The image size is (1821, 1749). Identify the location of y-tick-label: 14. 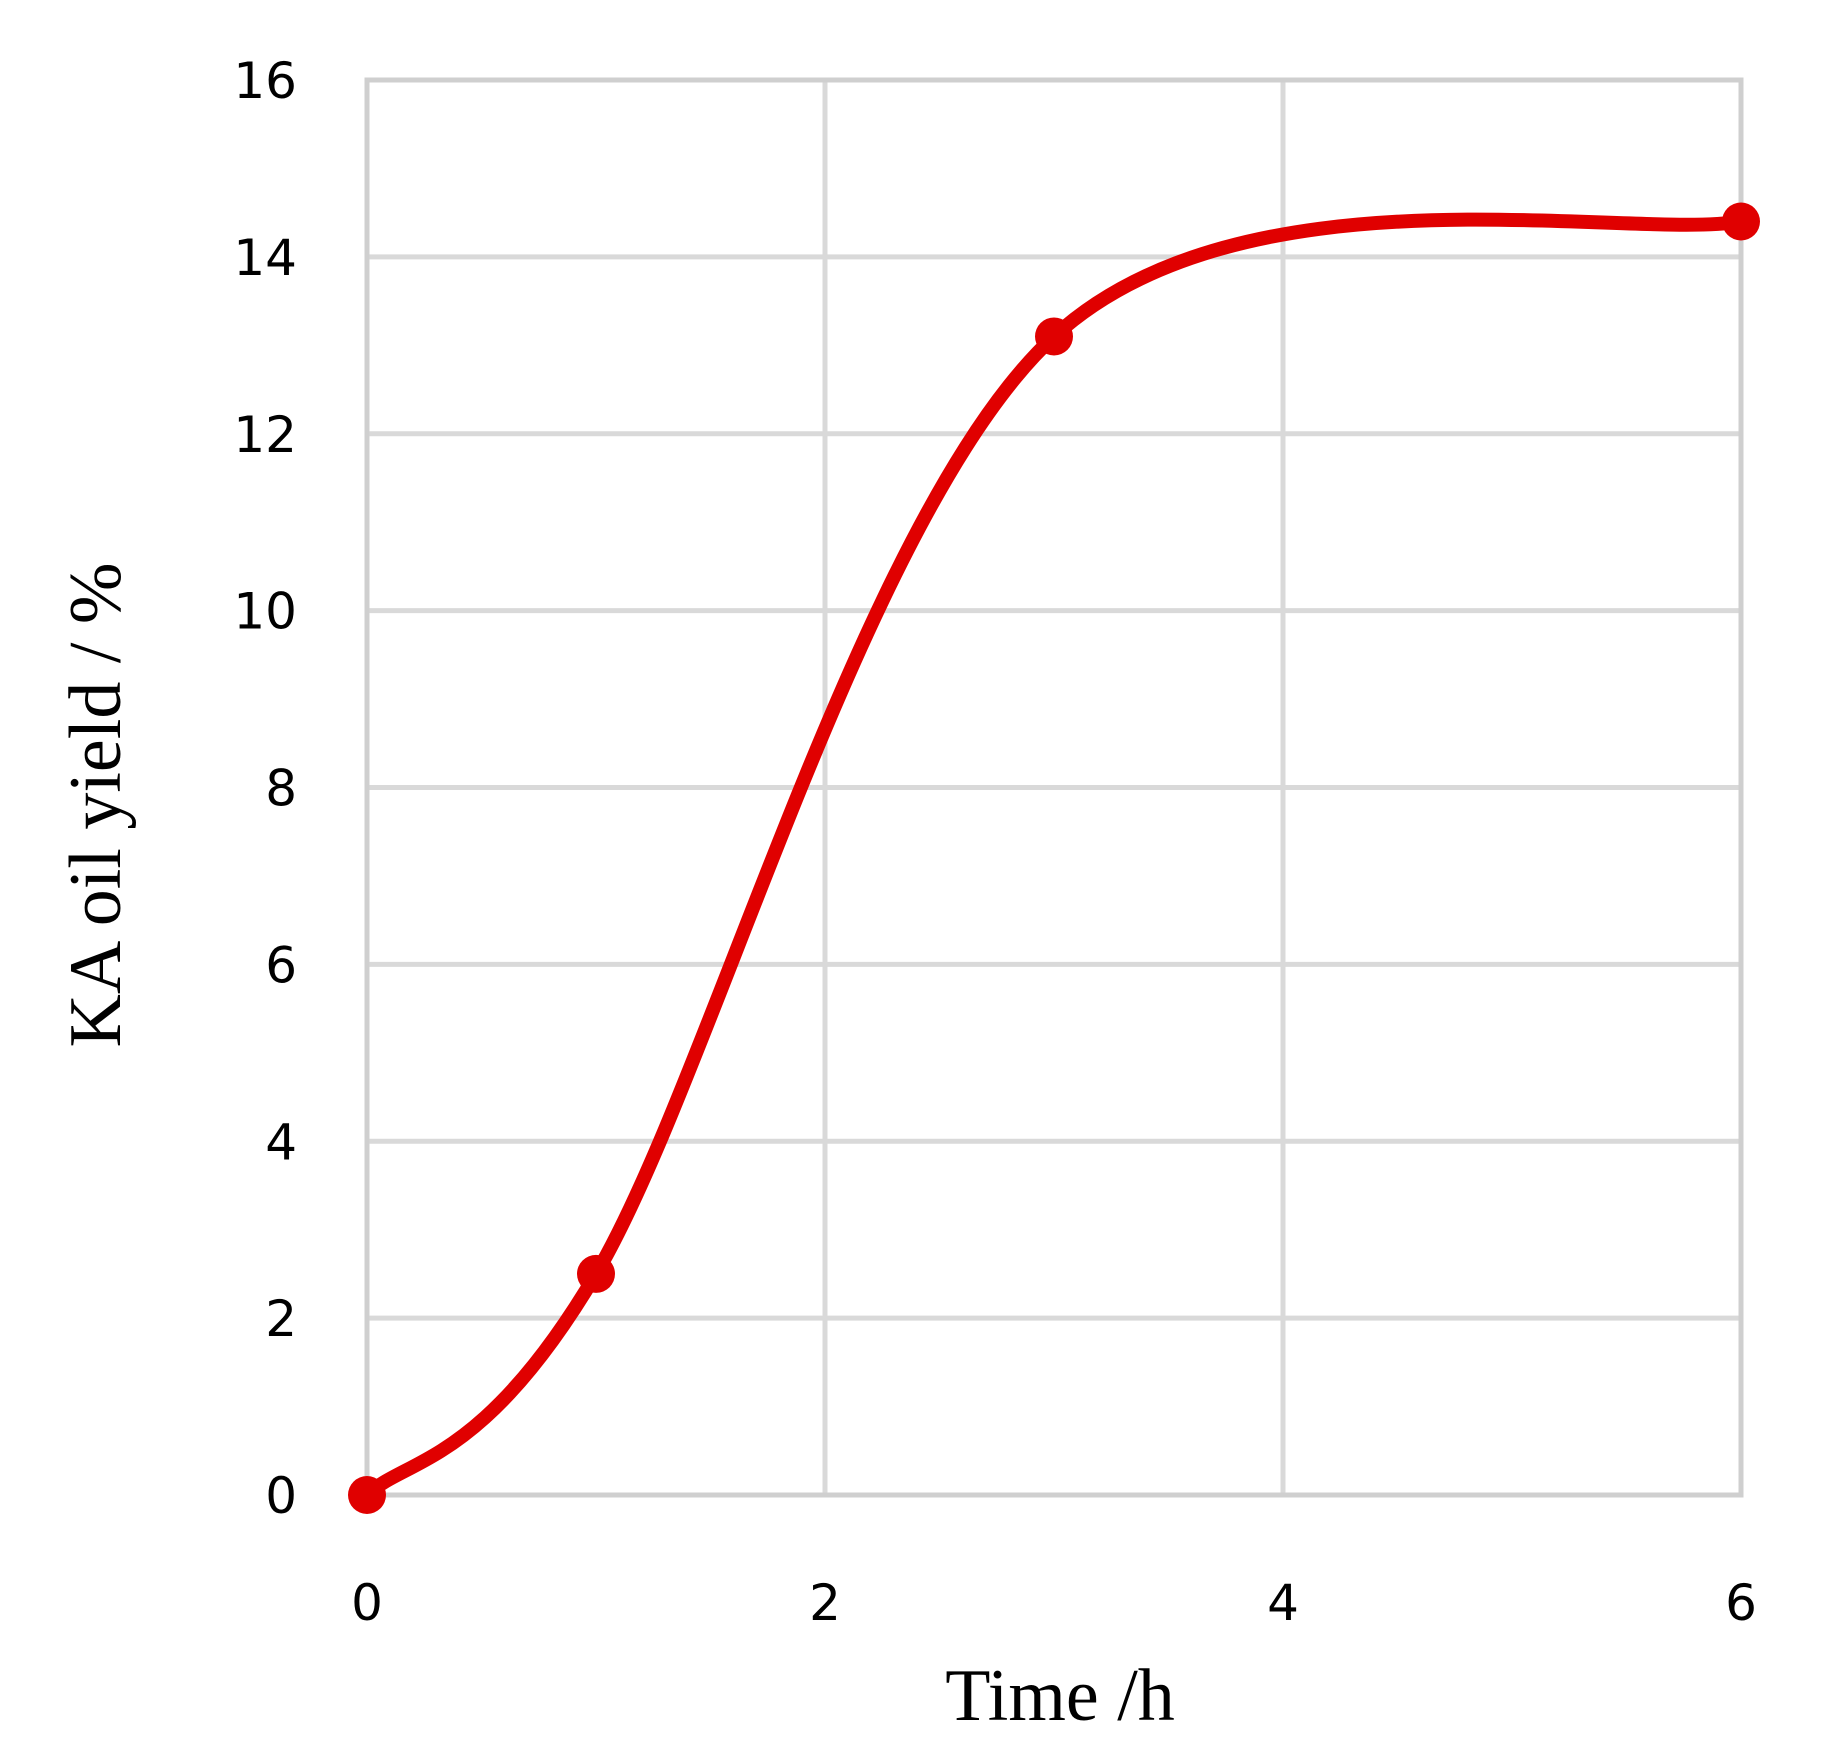
(265, 258).